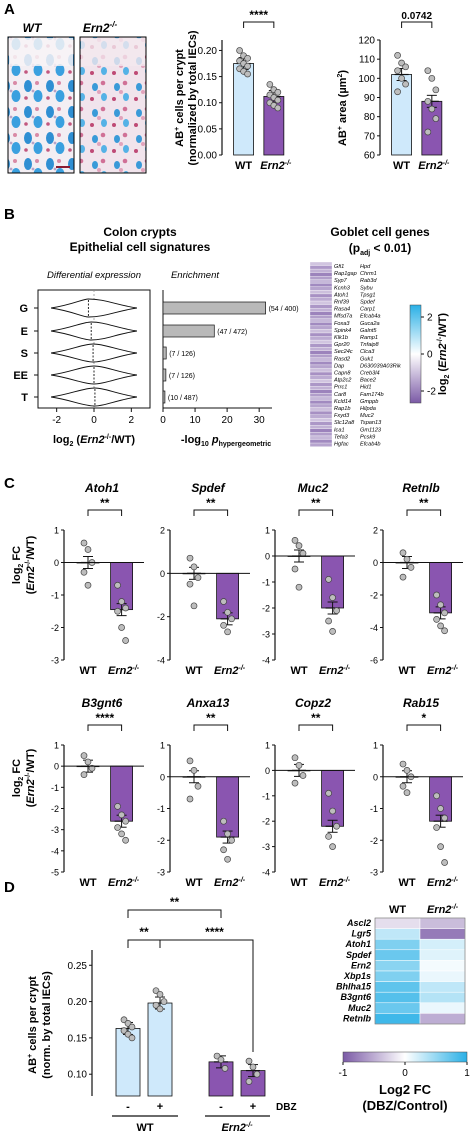  Describe the element at coordinates (342, 324) in the screenshot. I see `goblet-gene-label: Foxa3` at that location.